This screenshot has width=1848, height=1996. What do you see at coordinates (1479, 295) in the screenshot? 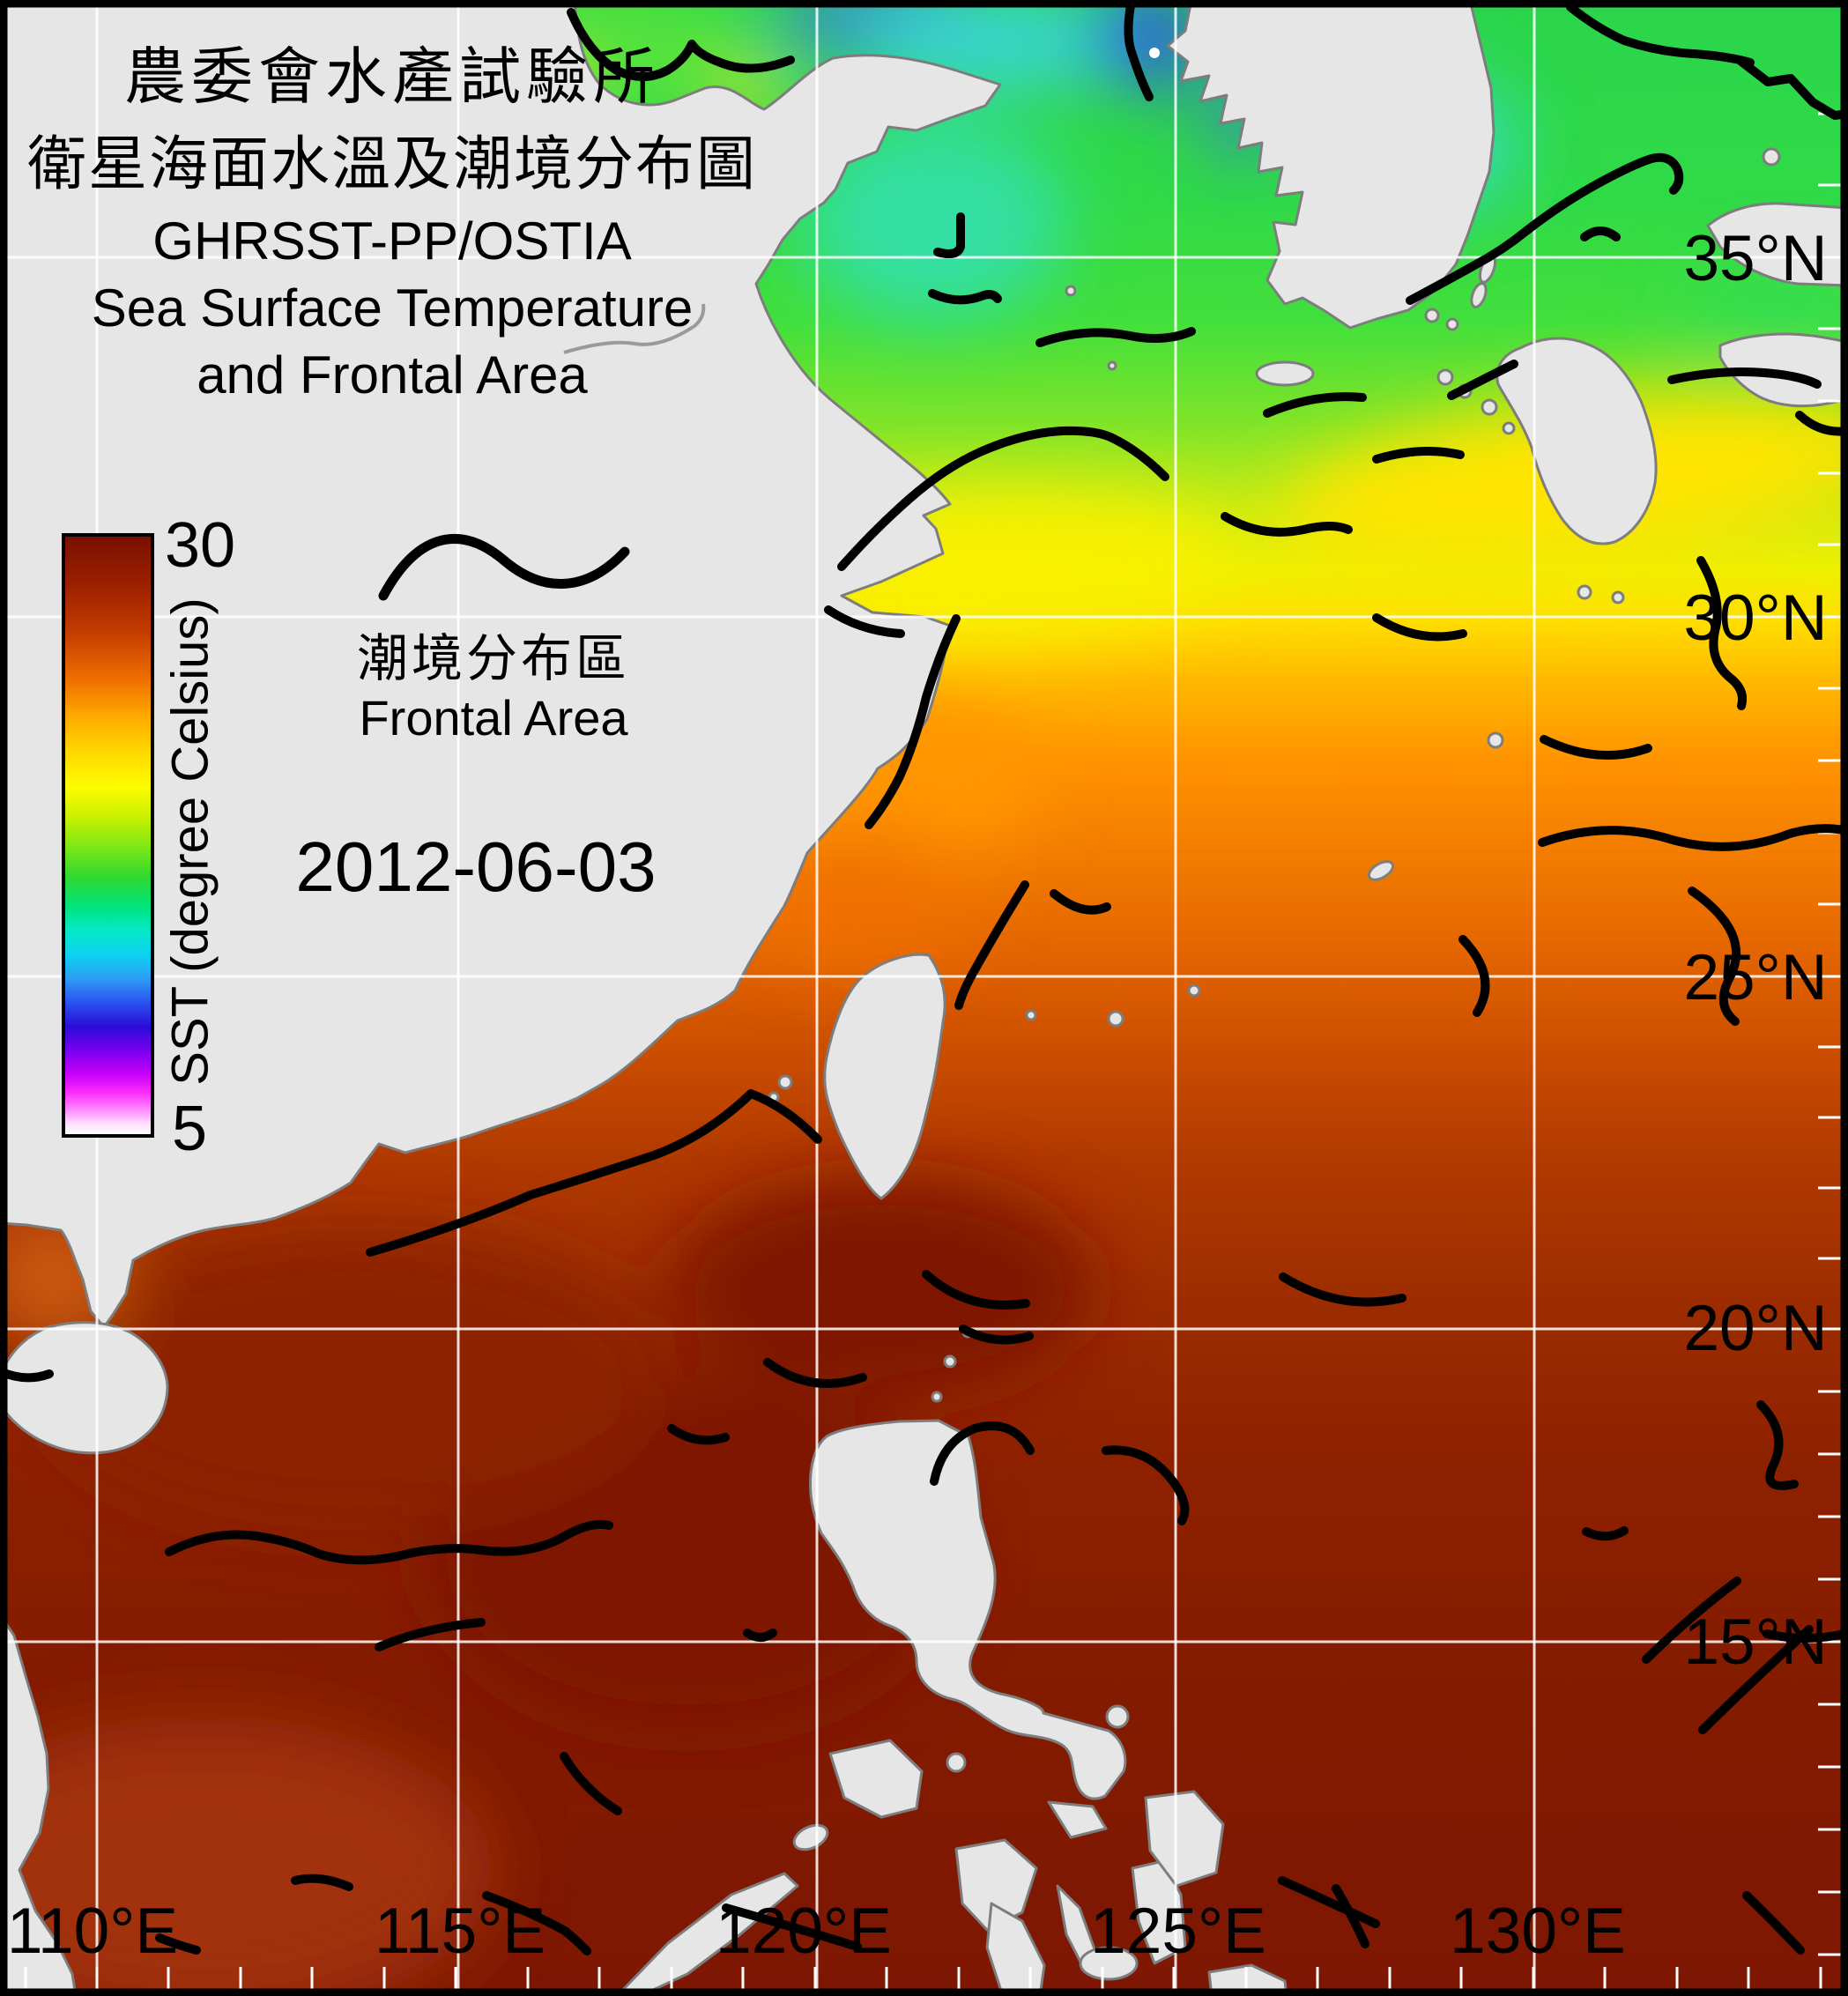
I see `island-tsushima-south` at bounding box center [1479, 295].